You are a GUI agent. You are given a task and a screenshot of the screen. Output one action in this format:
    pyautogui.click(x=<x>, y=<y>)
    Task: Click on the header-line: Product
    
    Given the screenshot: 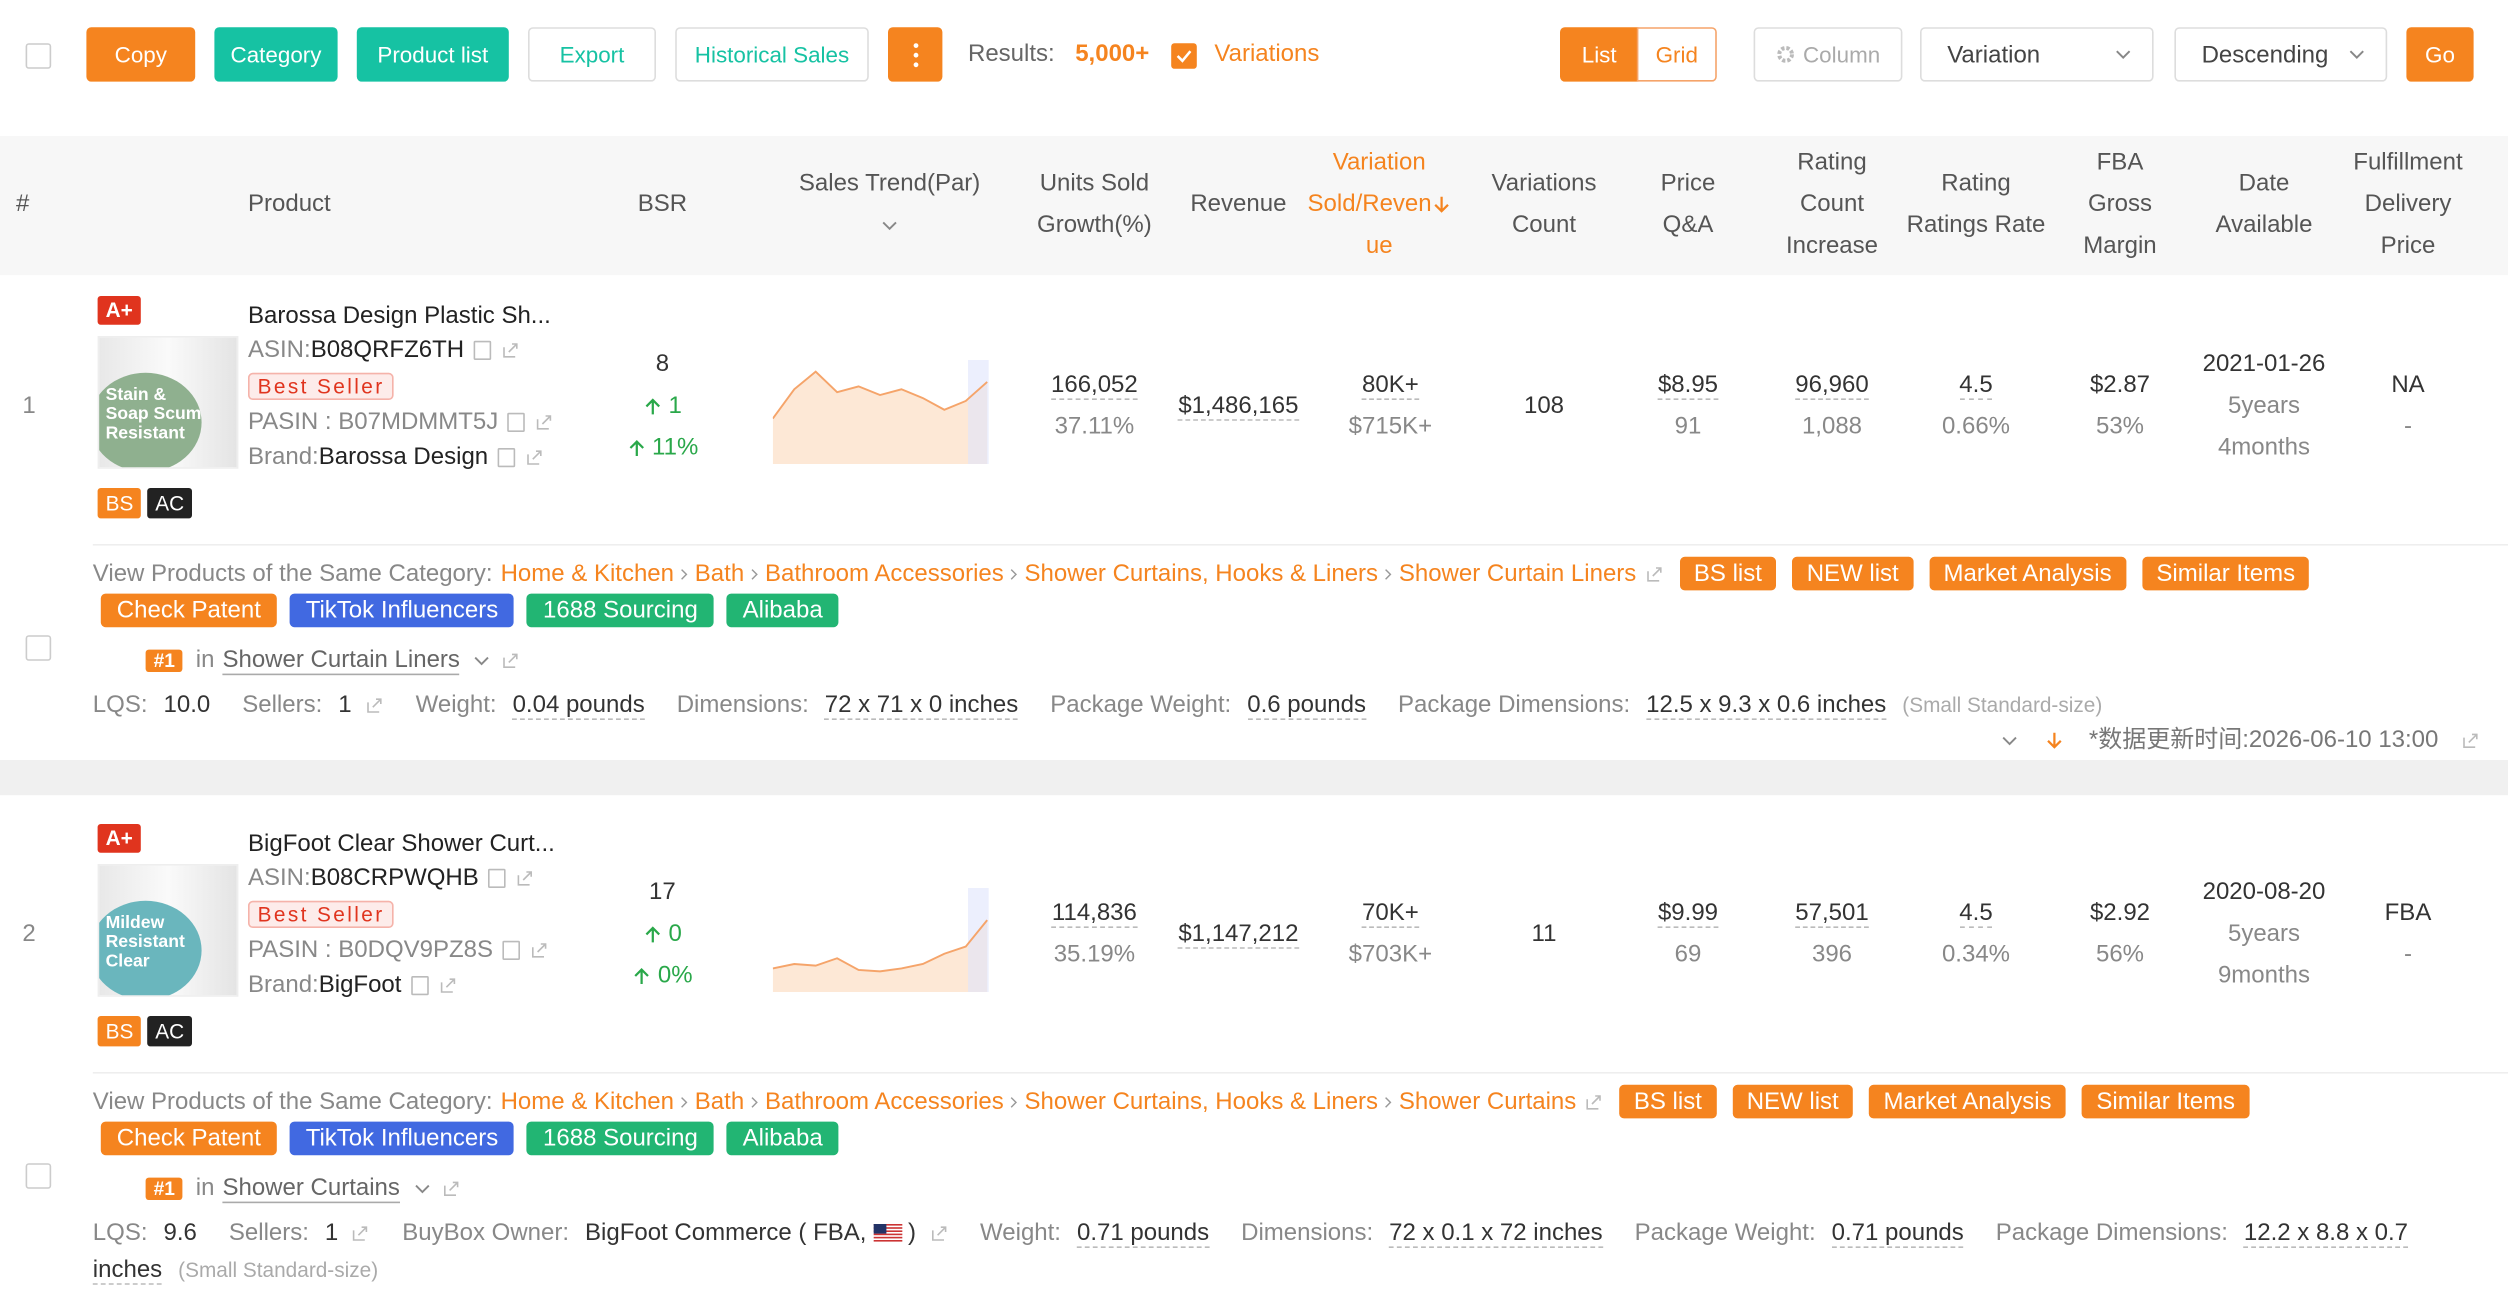 What is the action you would take?
    pyautogui.click(x=289, y=204)
    